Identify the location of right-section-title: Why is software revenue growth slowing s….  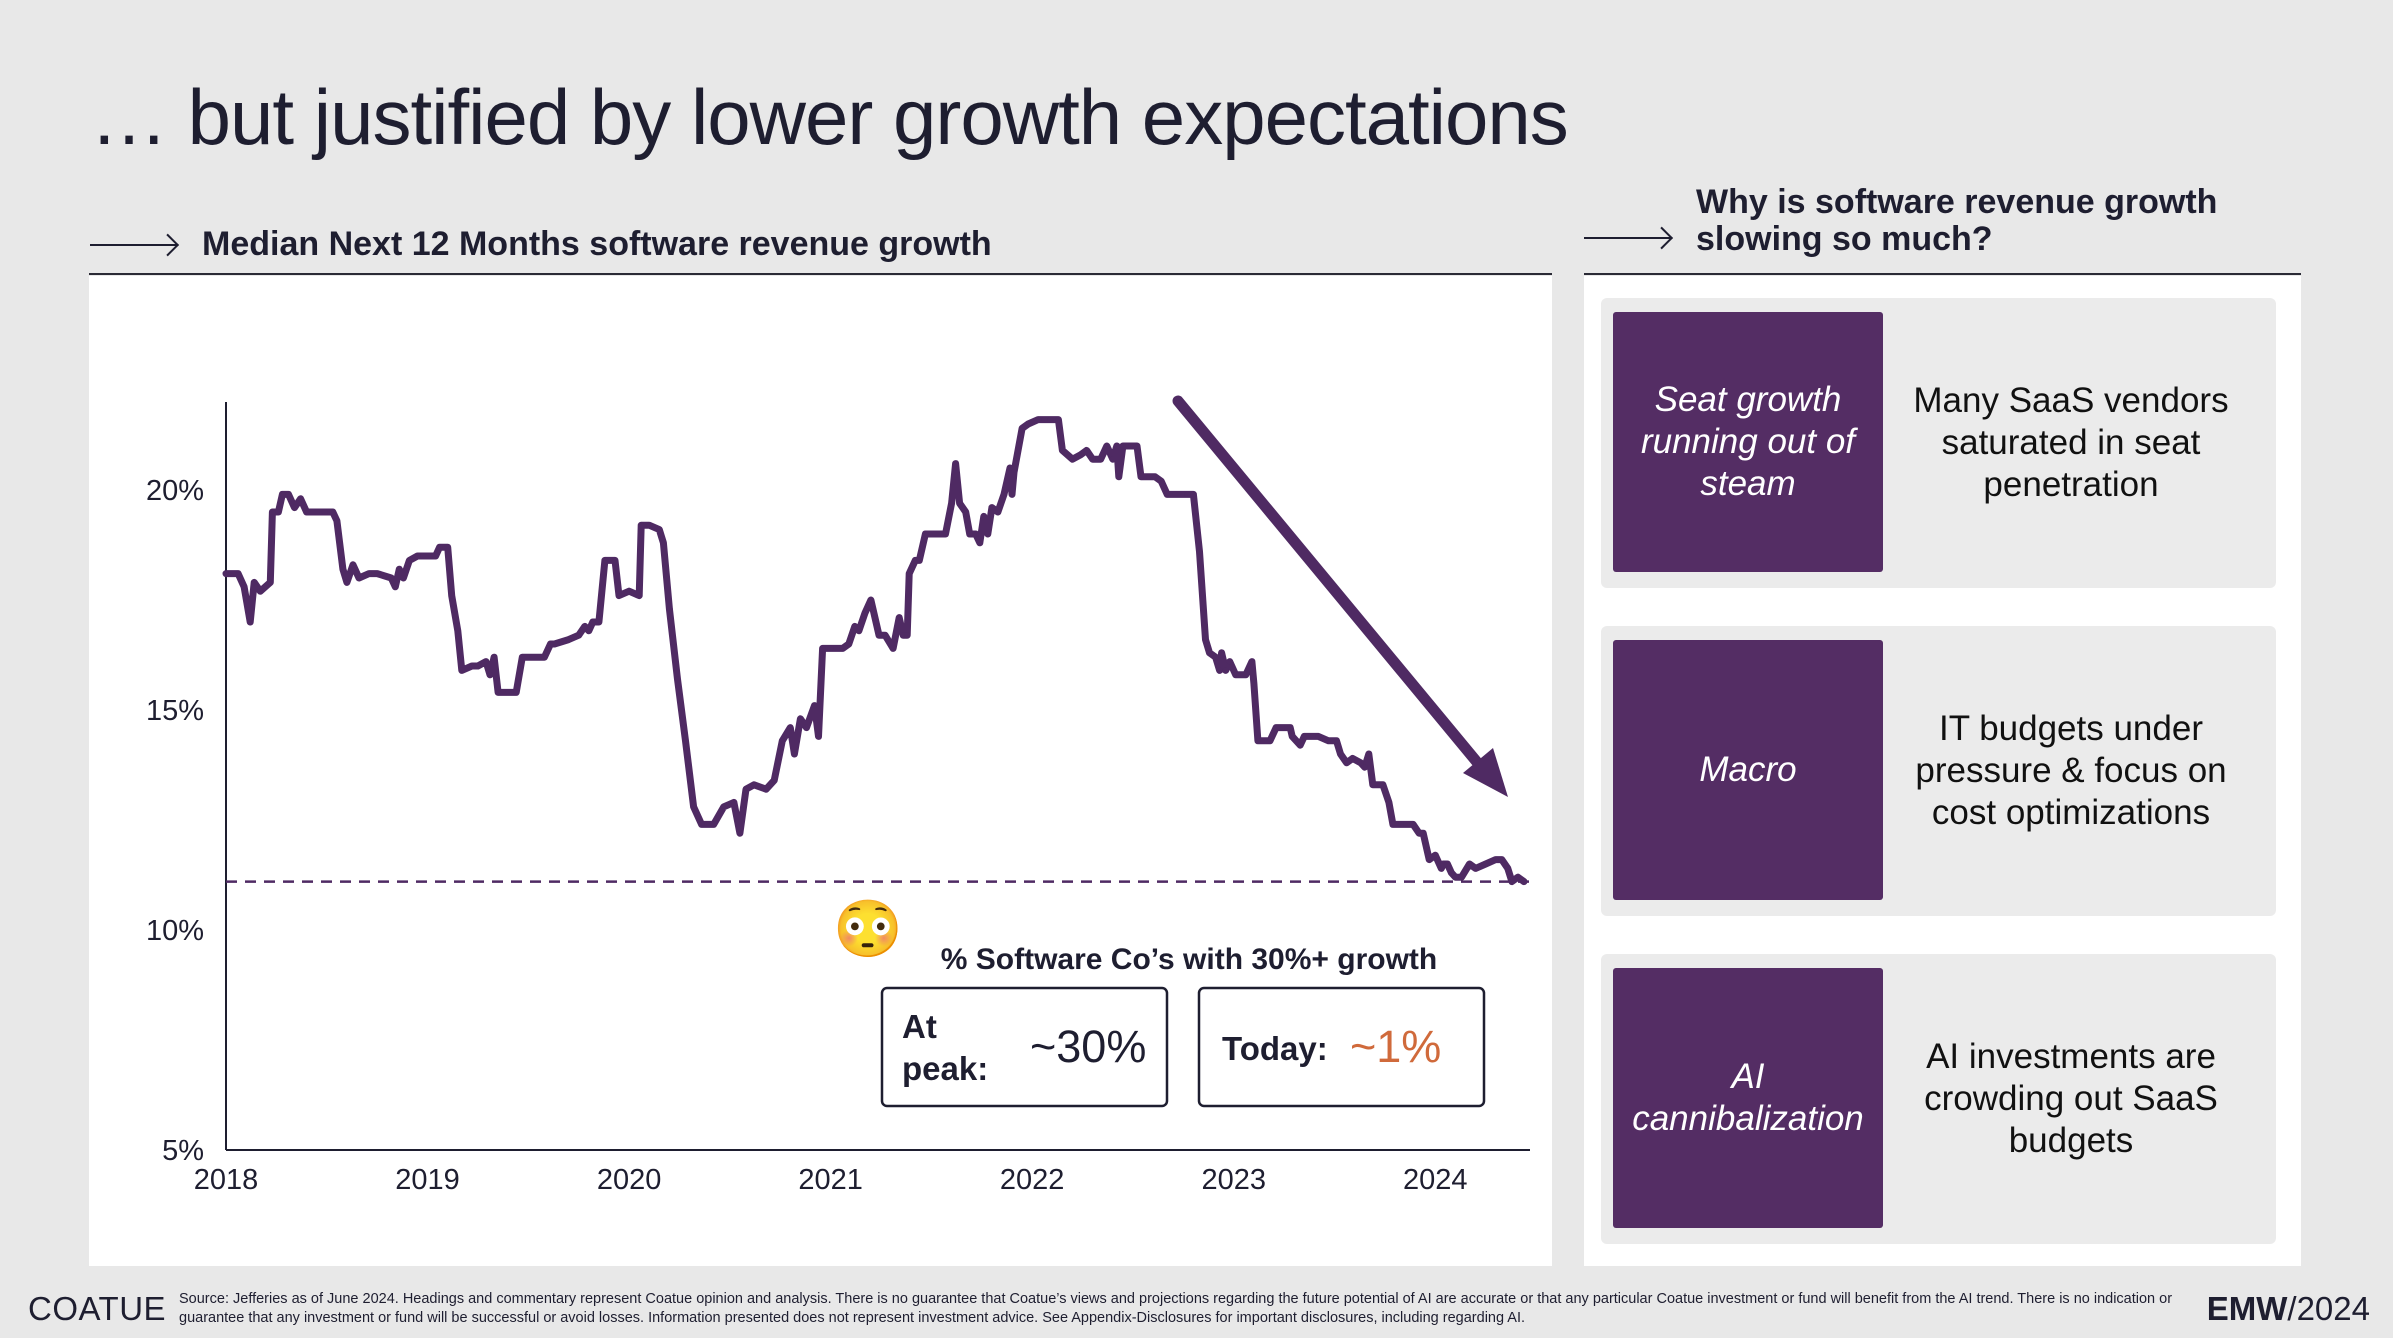
(1957, 220).